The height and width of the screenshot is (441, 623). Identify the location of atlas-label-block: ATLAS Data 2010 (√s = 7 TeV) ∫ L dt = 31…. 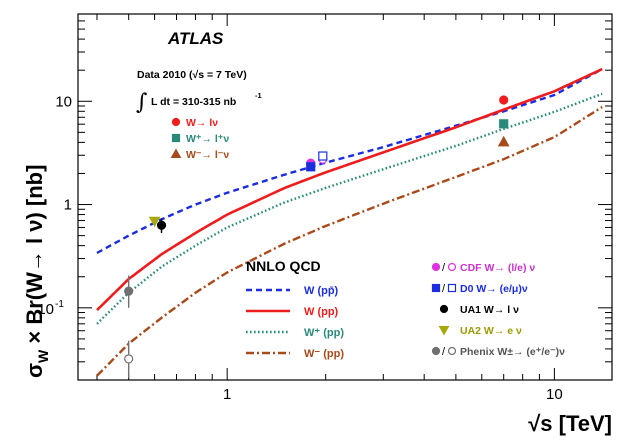
(199, 72).